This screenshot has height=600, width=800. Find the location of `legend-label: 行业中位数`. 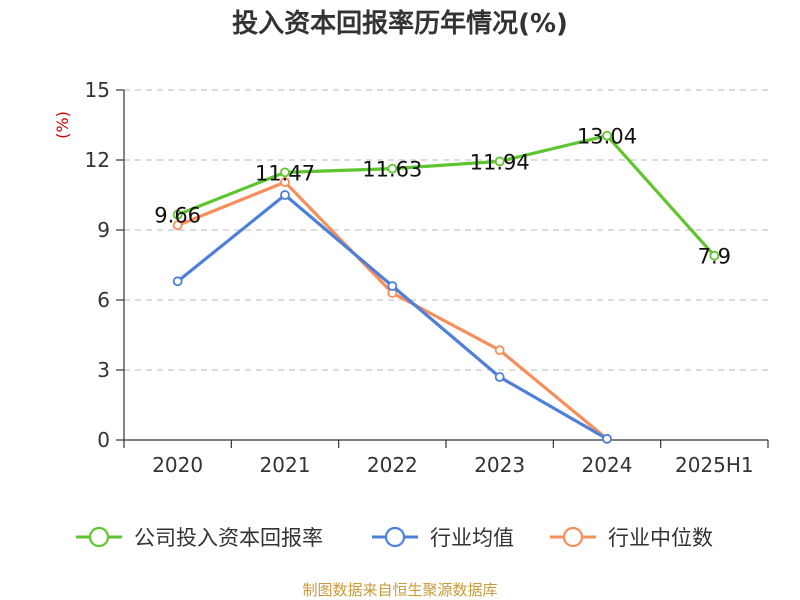

legend-label: 行业中位数 is located at coordinates (660, 538).